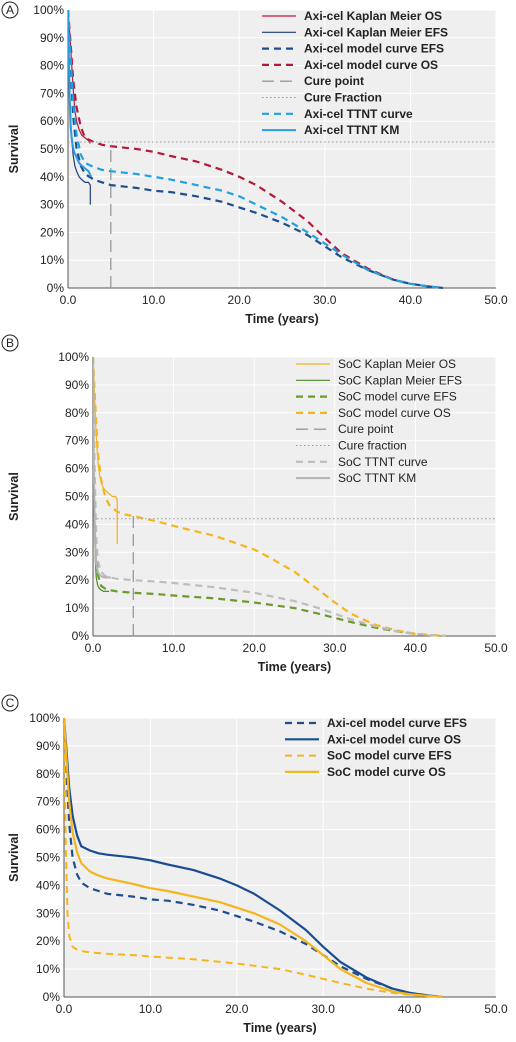  What do you see at coordinates (377, 478) in the screenshot?
I see `legend-entry: SoC TTNT KM` at bounding box center [377, 478].